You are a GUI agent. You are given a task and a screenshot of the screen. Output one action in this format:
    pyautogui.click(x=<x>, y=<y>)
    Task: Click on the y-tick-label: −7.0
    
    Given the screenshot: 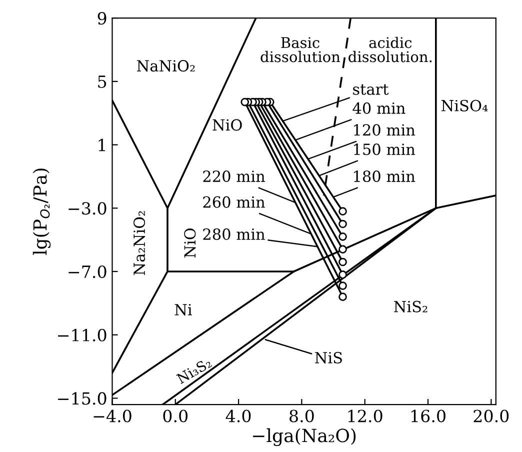 What is the action you would take?
    pyautogui.click(x=87, y=271)
    